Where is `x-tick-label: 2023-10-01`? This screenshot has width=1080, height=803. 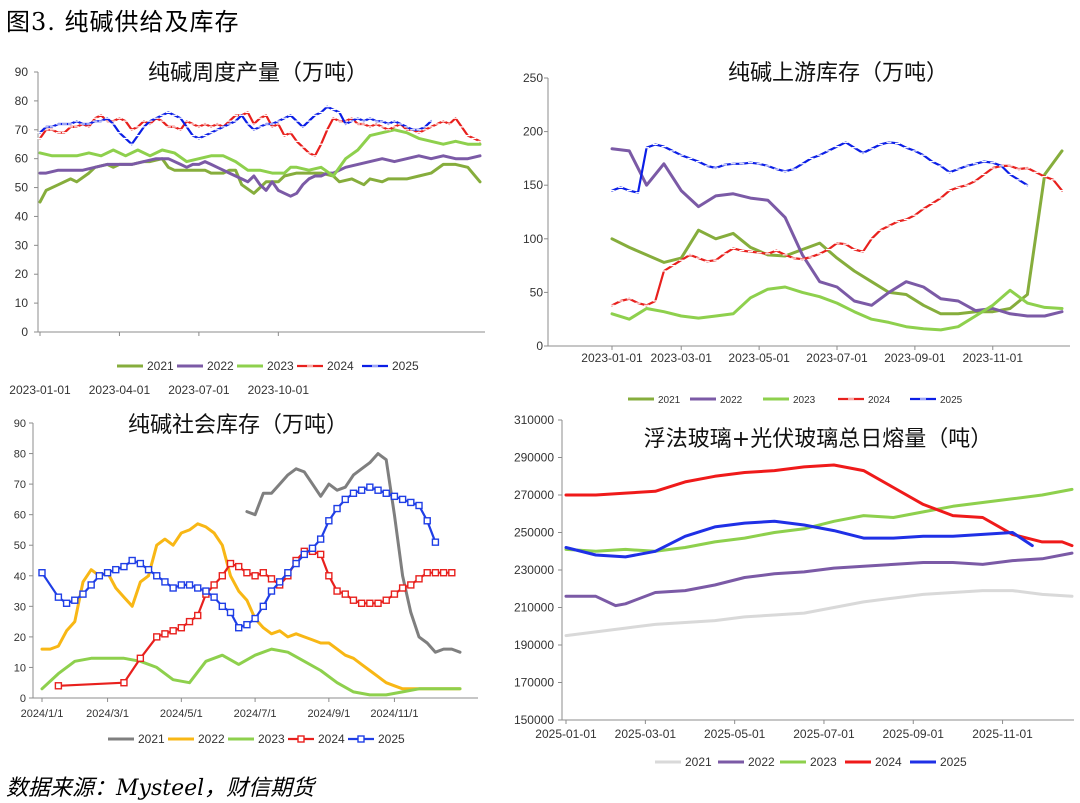
x-tick-label: 2023-10-01 is located at coordinates (279, 390).